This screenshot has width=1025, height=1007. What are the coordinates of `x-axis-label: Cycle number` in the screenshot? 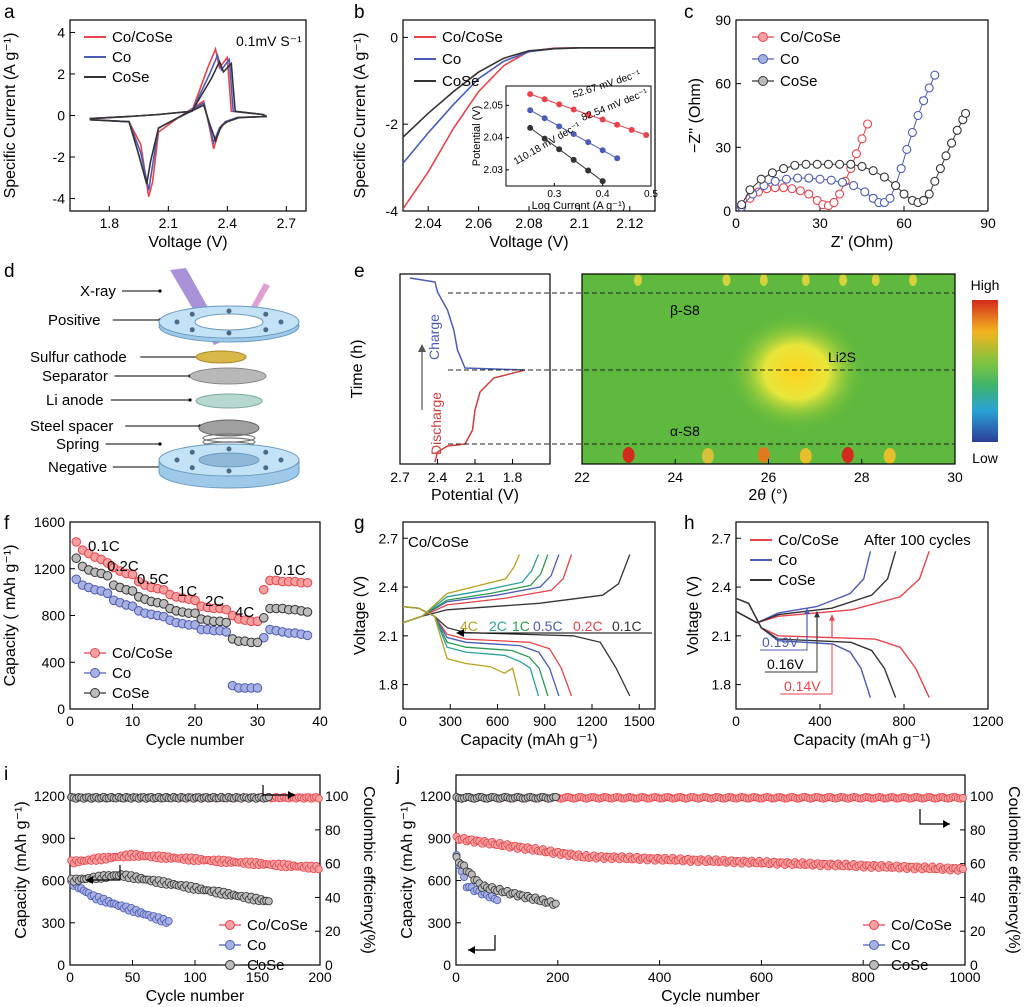 It's located at (710, 996).